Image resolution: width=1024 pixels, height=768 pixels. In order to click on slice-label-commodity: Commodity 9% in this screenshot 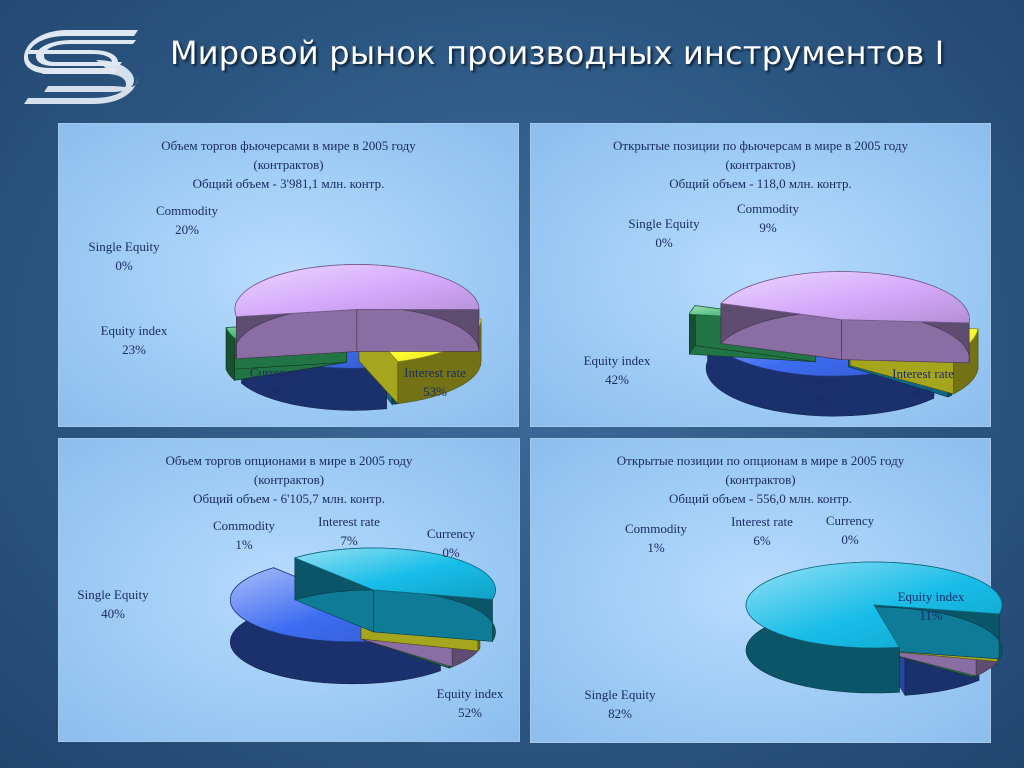, I will do `click(768, 218)`.